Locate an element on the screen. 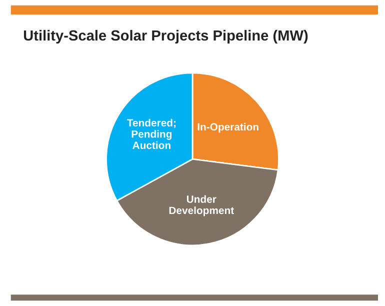 This screenshot has height=306, width=385. slice-label: Tendered; Pending Auction is located at coordinates (151, 134).